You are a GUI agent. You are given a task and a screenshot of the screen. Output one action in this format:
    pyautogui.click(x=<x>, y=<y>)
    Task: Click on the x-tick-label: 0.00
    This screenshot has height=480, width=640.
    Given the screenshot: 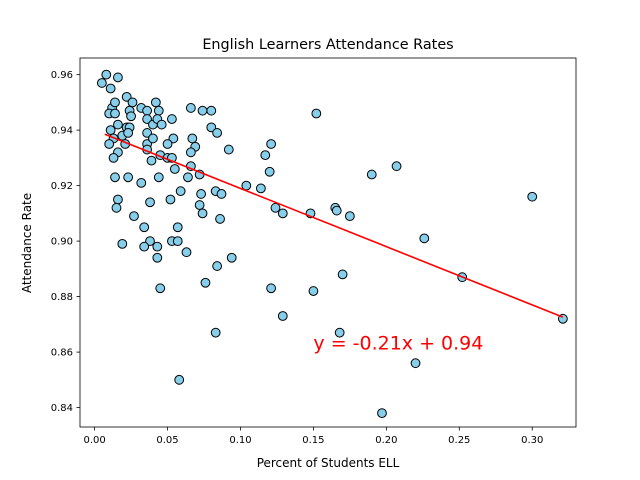 What is the action you would take?
    pyautogui.click(x=94, y=440)
    